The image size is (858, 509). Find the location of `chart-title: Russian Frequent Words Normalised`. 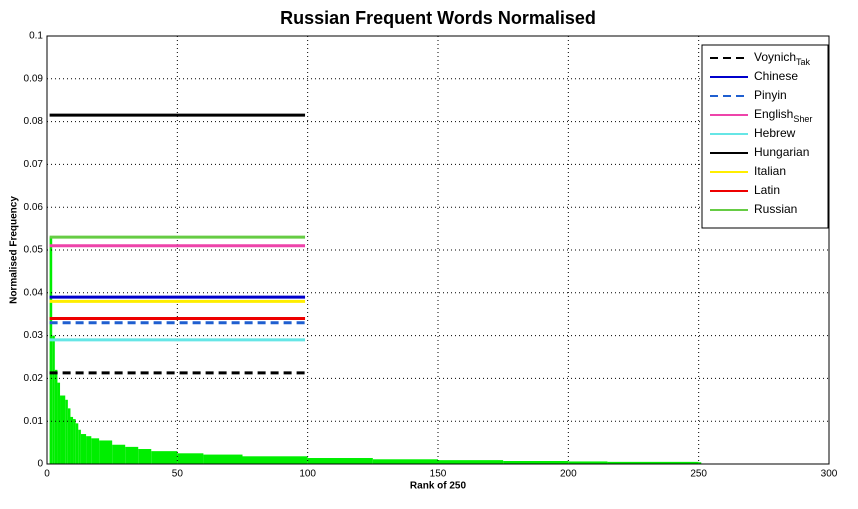

chart-title: Russian Frequent Words Normalised is located at coordinates (438, 18).